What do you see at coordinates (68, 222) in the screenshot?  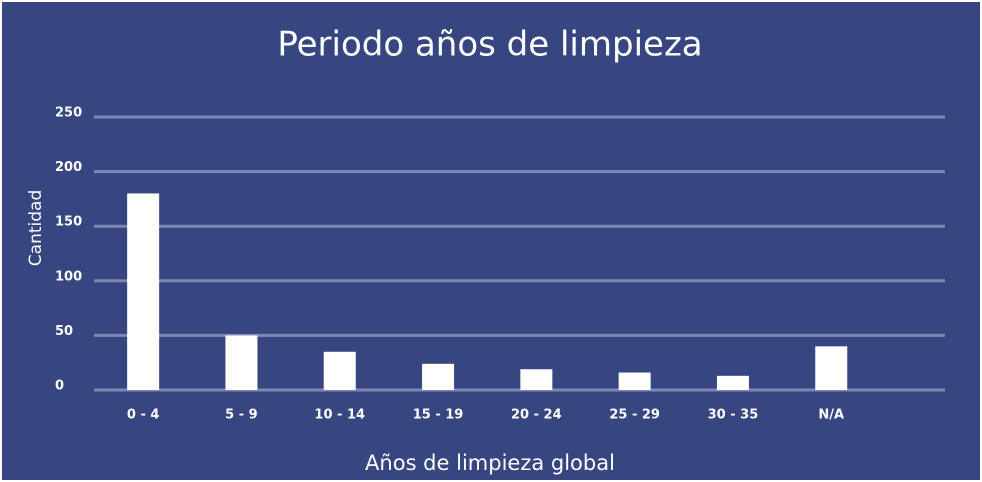 I see `y-tick-label: 150` at bounding box center [68, 222].